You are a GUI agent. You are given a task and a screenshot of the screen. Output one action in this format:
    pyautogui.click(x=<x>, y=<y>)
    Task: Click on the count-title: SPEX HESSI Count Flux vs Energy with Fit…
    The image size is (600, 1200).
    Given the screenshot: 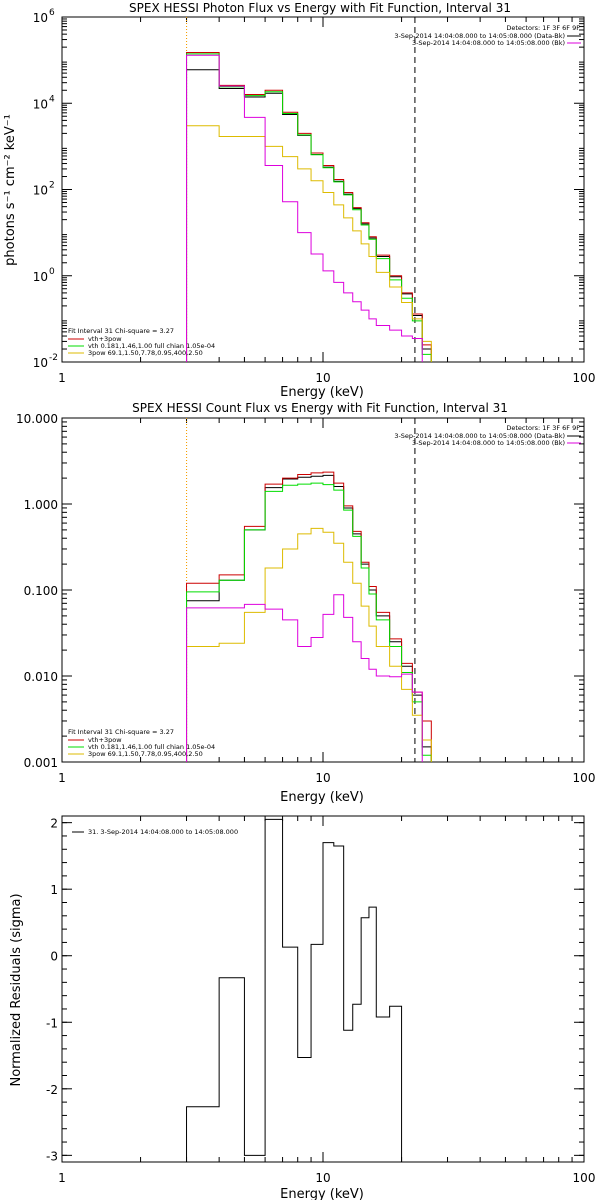 What is the action you would take?
    pyautogui.click(x=320, y=408)
    